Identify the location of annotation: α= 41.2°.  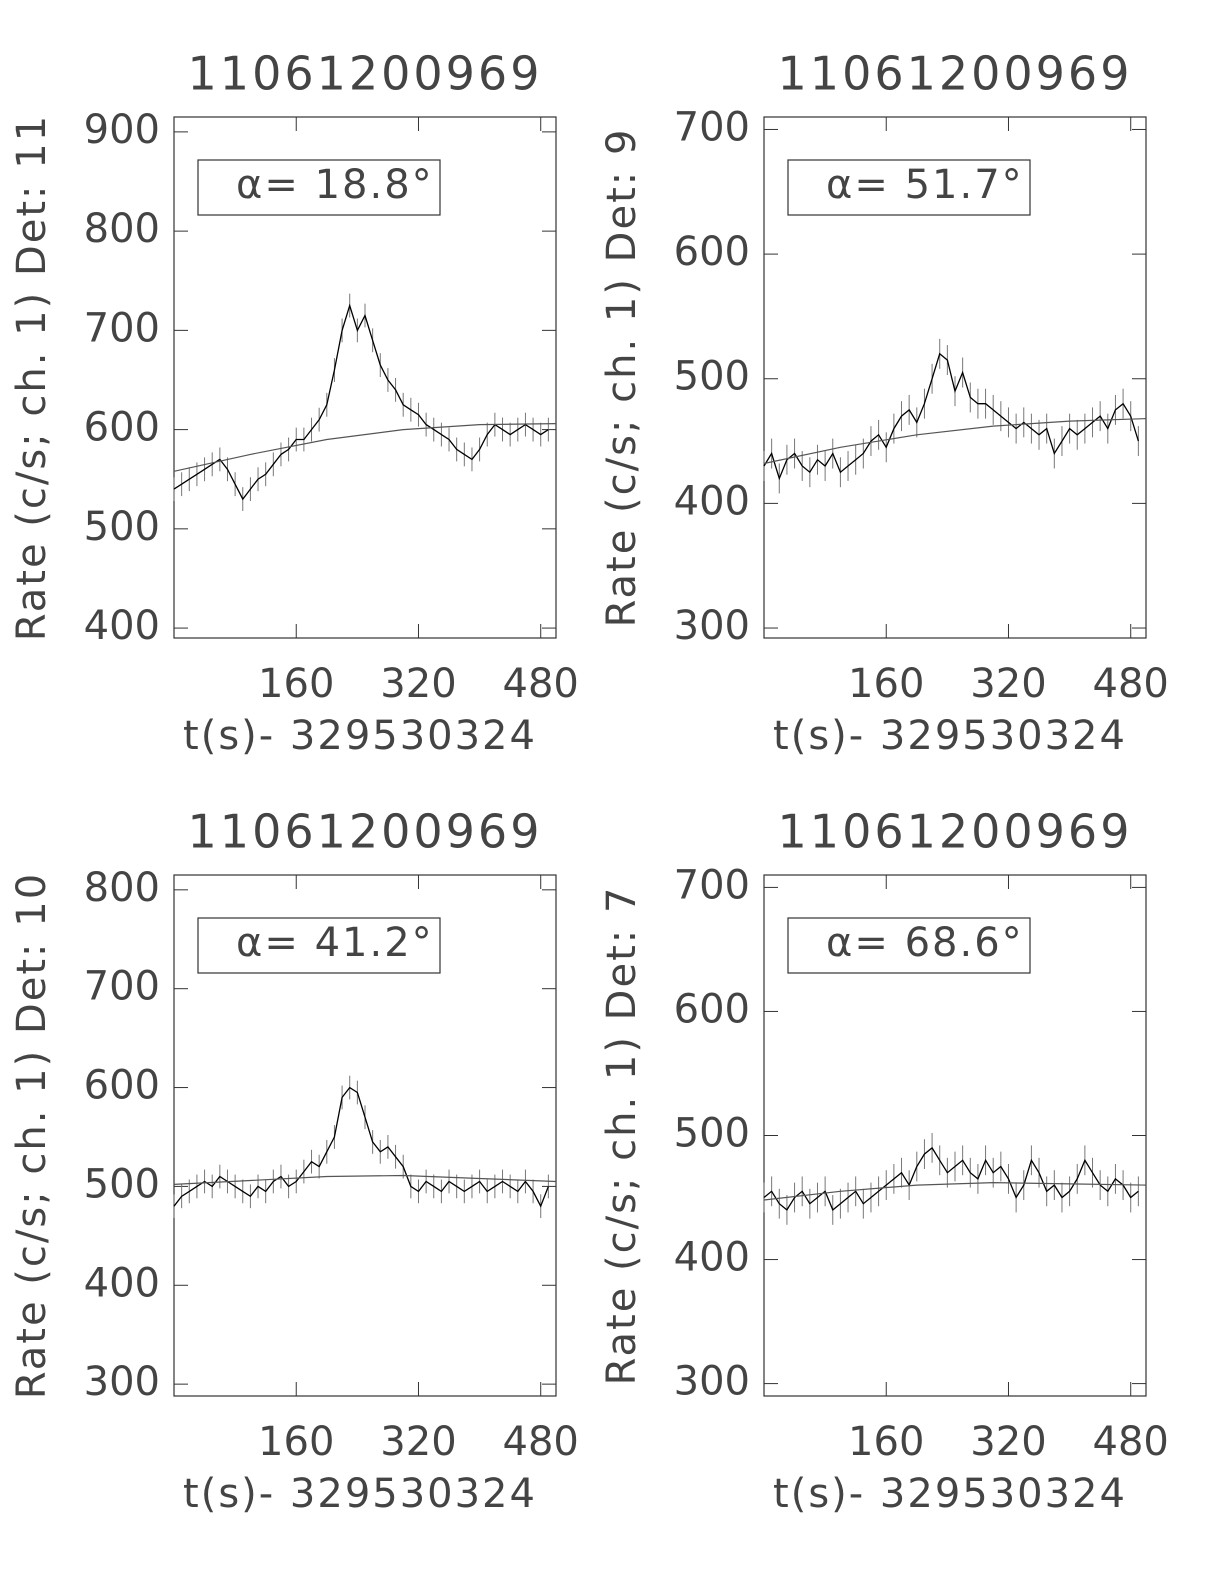
(335, 943).